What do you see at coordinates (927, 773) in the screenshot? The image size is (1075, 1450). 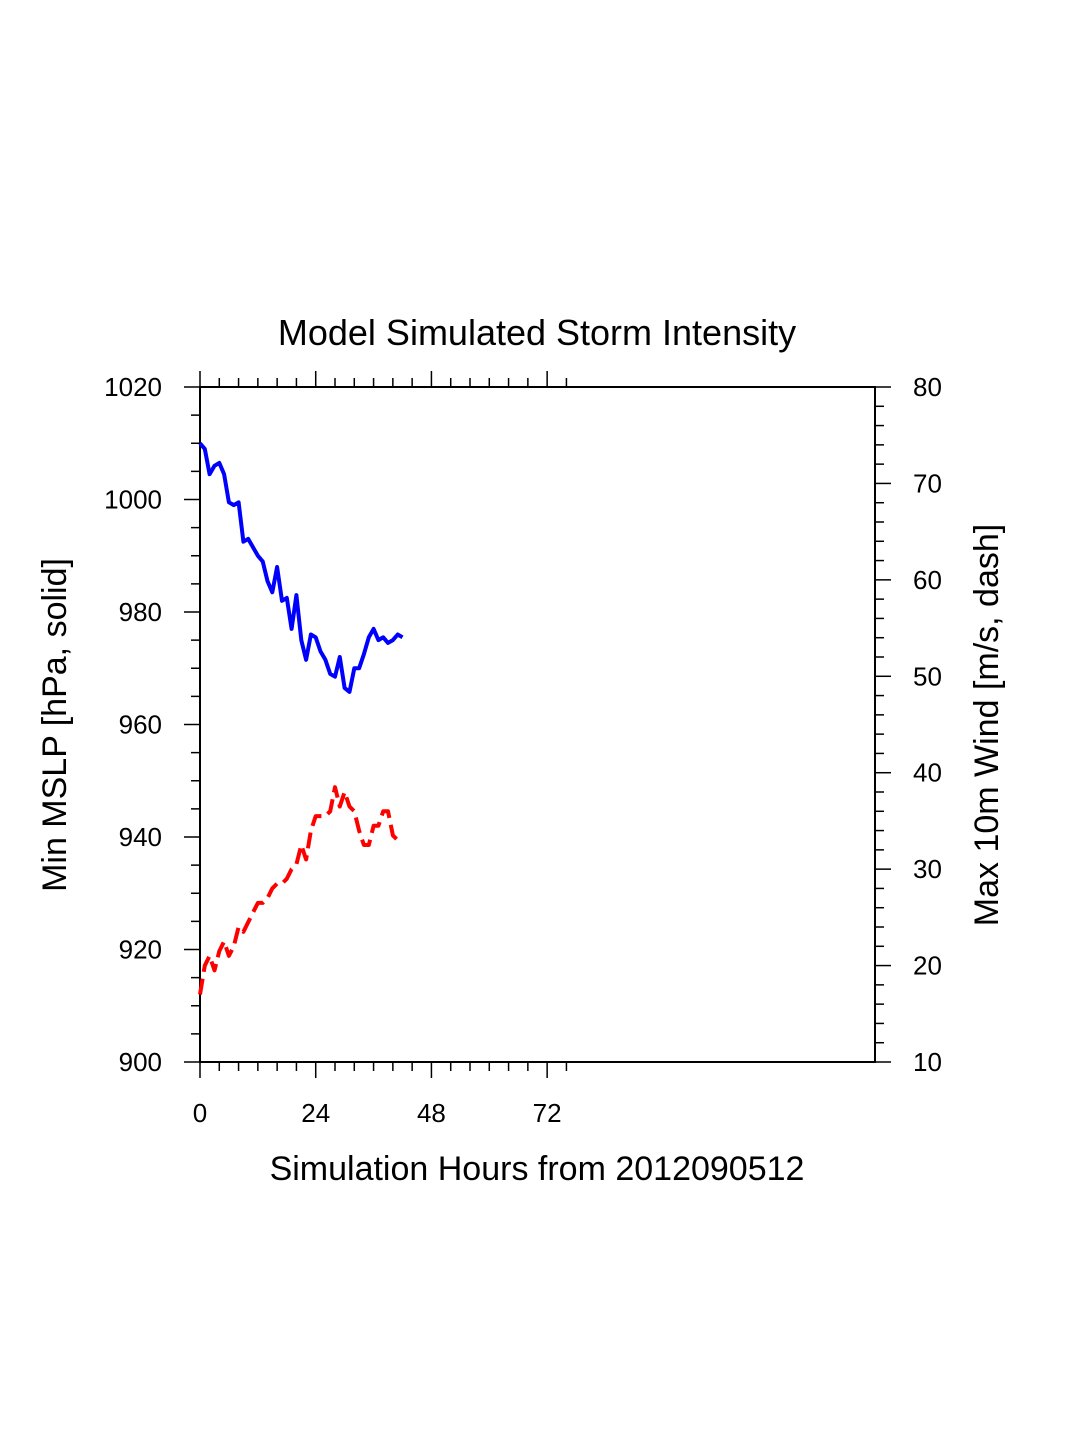 I see `y-right-tick-label: 40` at bounding box center [927, 773].